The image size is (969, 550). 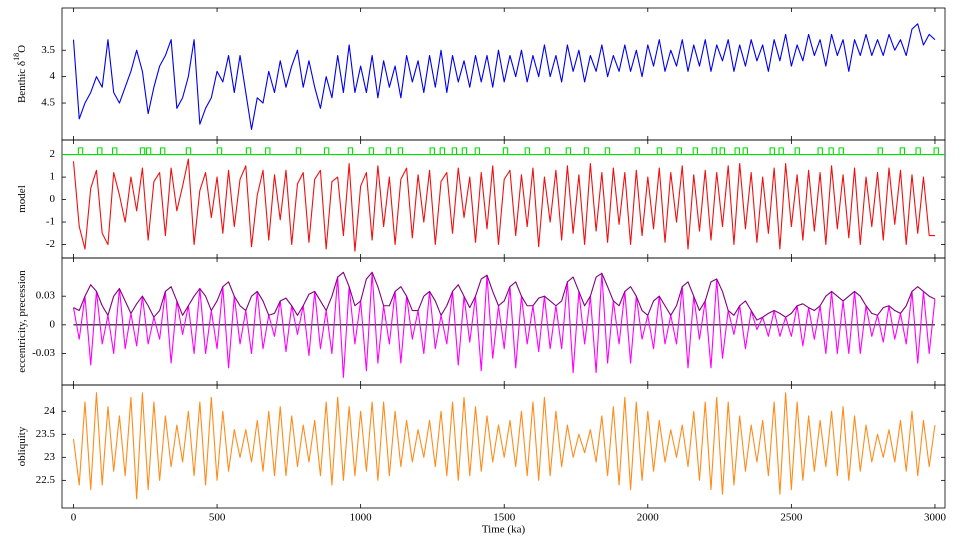 I want to click on y-axis-label: eccentricity, precession, so click(x=22, y=321).